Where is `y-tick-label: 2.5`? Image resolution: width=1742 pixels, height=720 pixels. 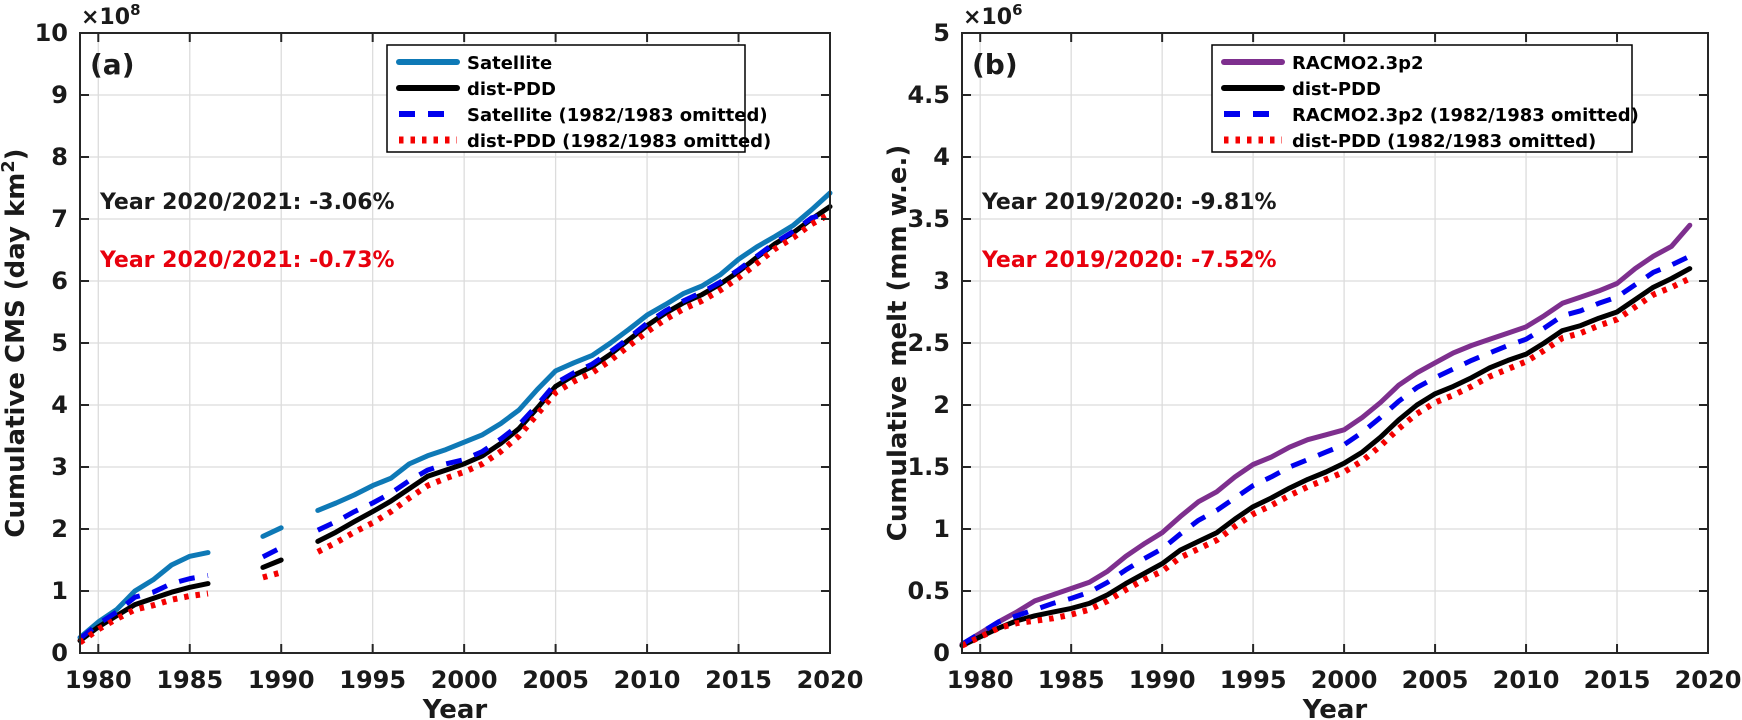
y-tick-label: 2.5 is located at coordinates (928, 343).